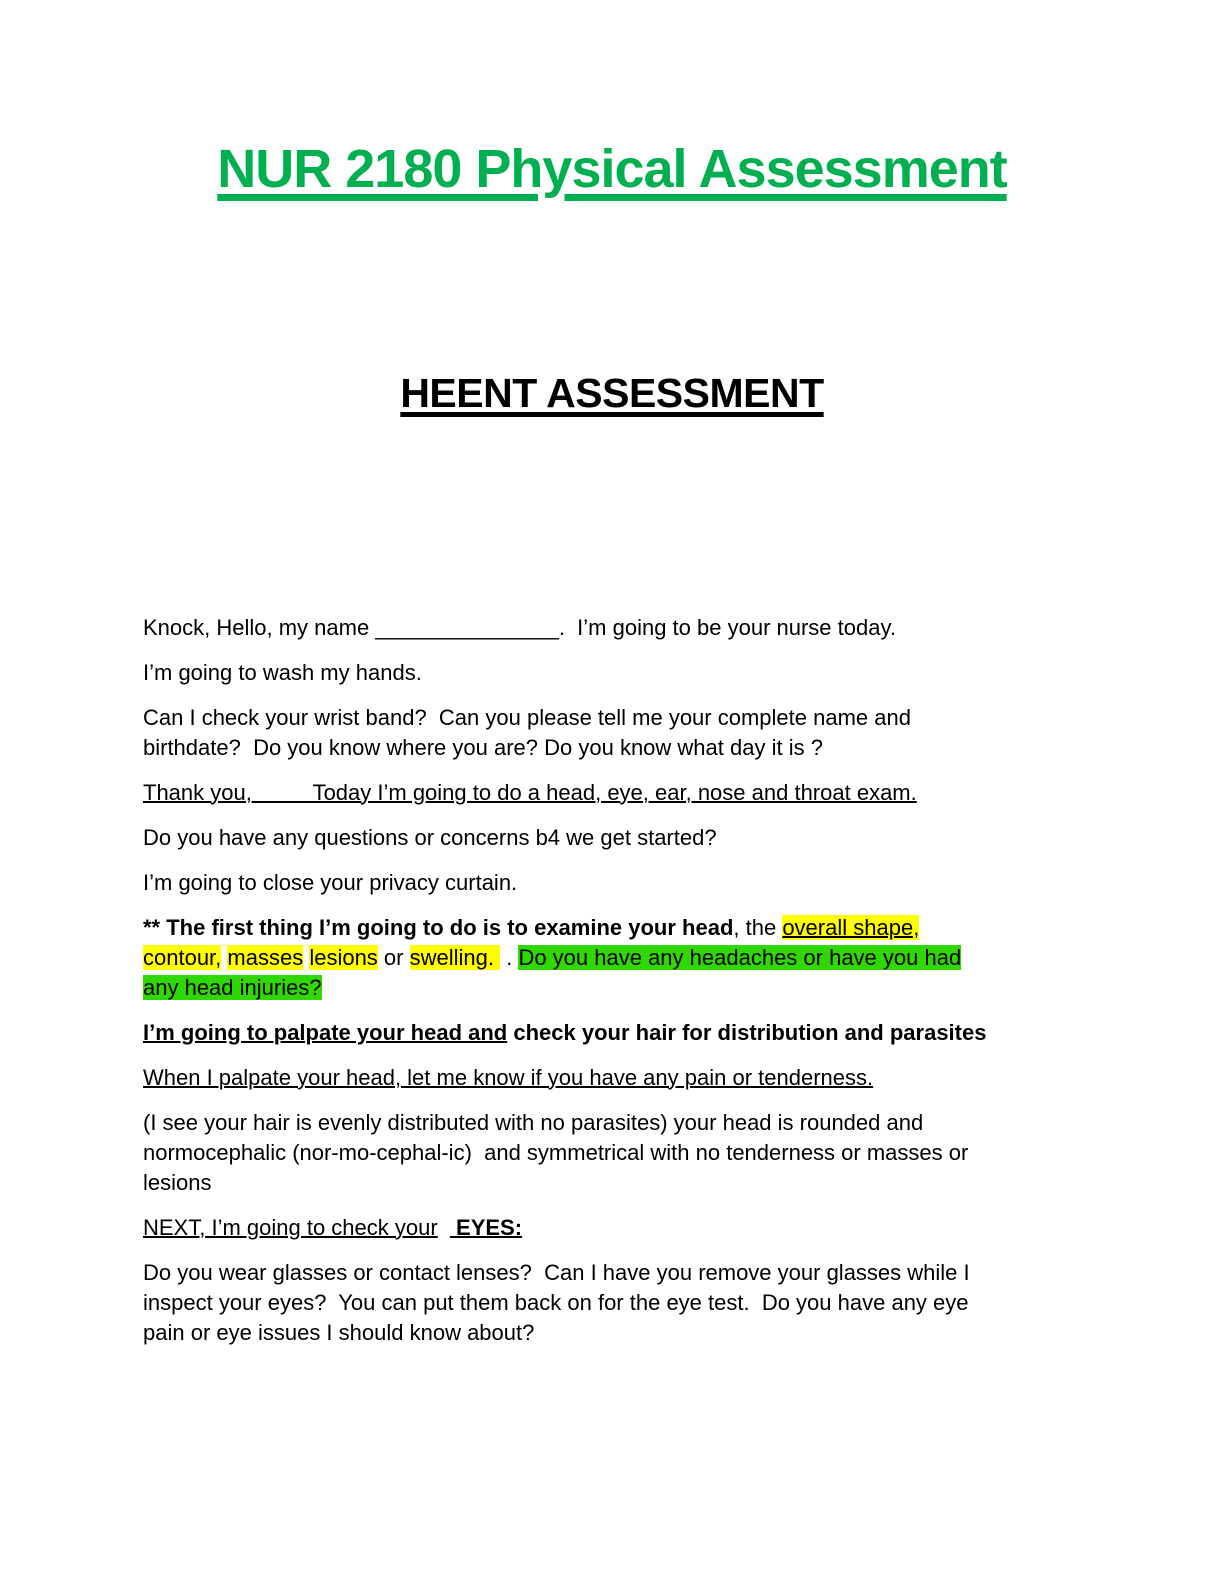 The width and height of the screenshot is (1224, 1584). Describe the element at coordinates (916, 927) in the screenshot. I see `text-segment: ,` at that location.